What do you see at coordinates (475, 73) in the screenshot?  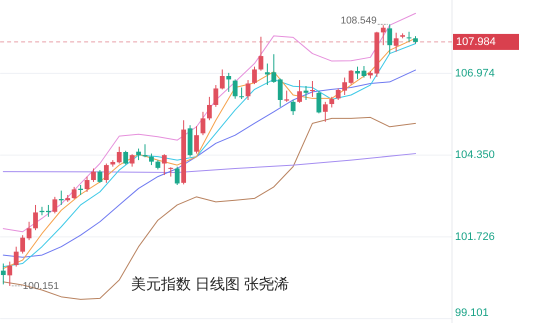 I see `y-tick-label: 106.974` at bounding box center [475, 73].